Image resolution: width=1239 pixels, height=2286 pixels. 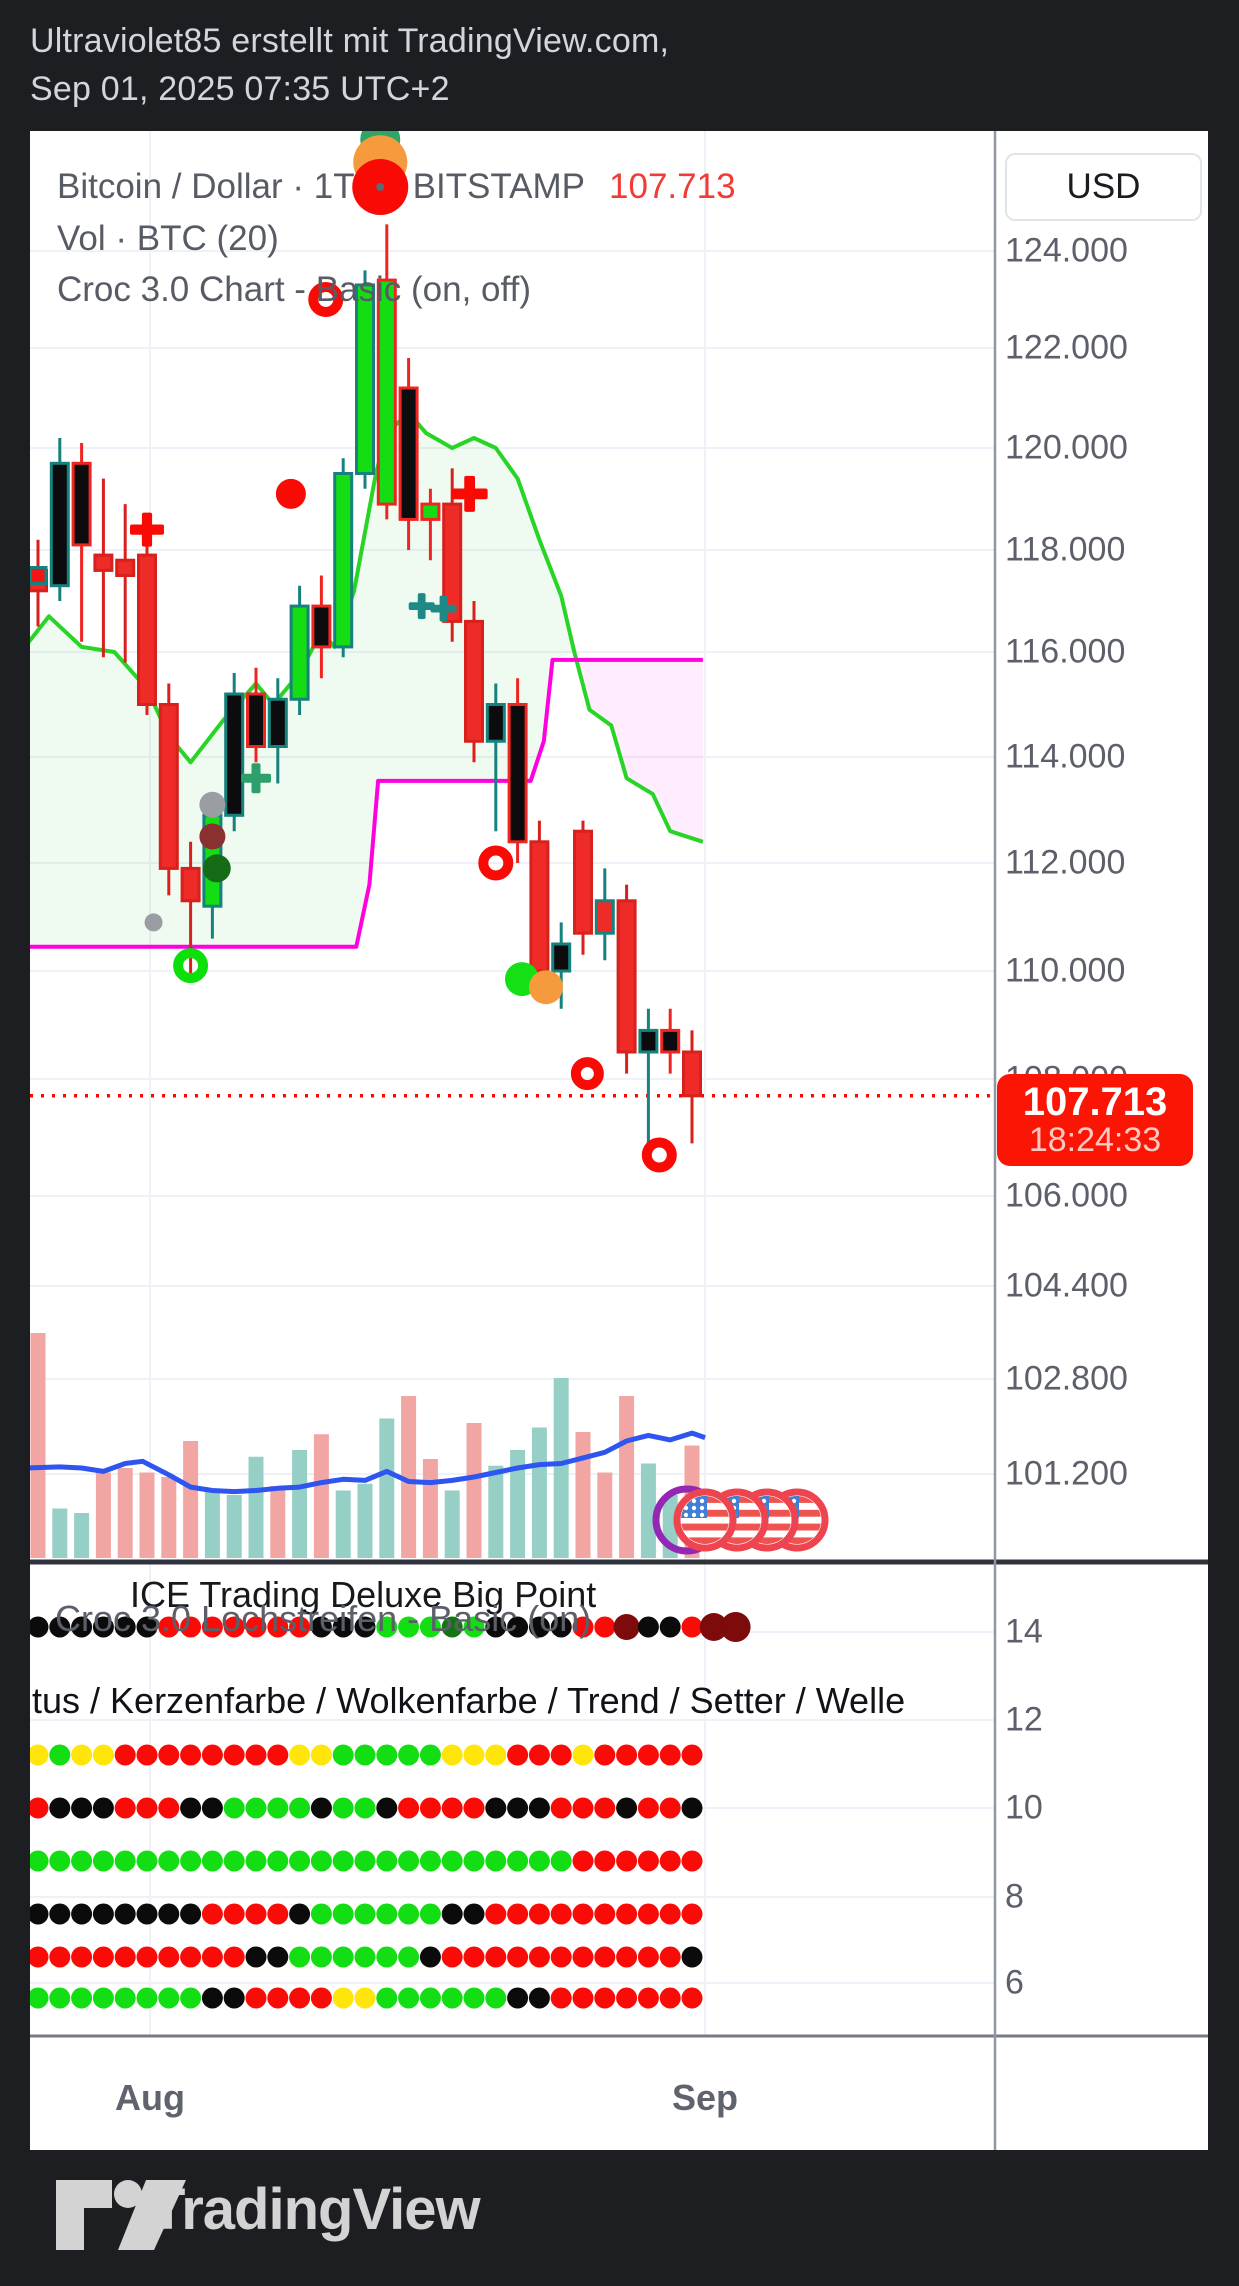 What do you see at coordinates (1103, 187) in the screenshot?
I see `currency-toggle-button: USD` at bounding box center [1103, 187].